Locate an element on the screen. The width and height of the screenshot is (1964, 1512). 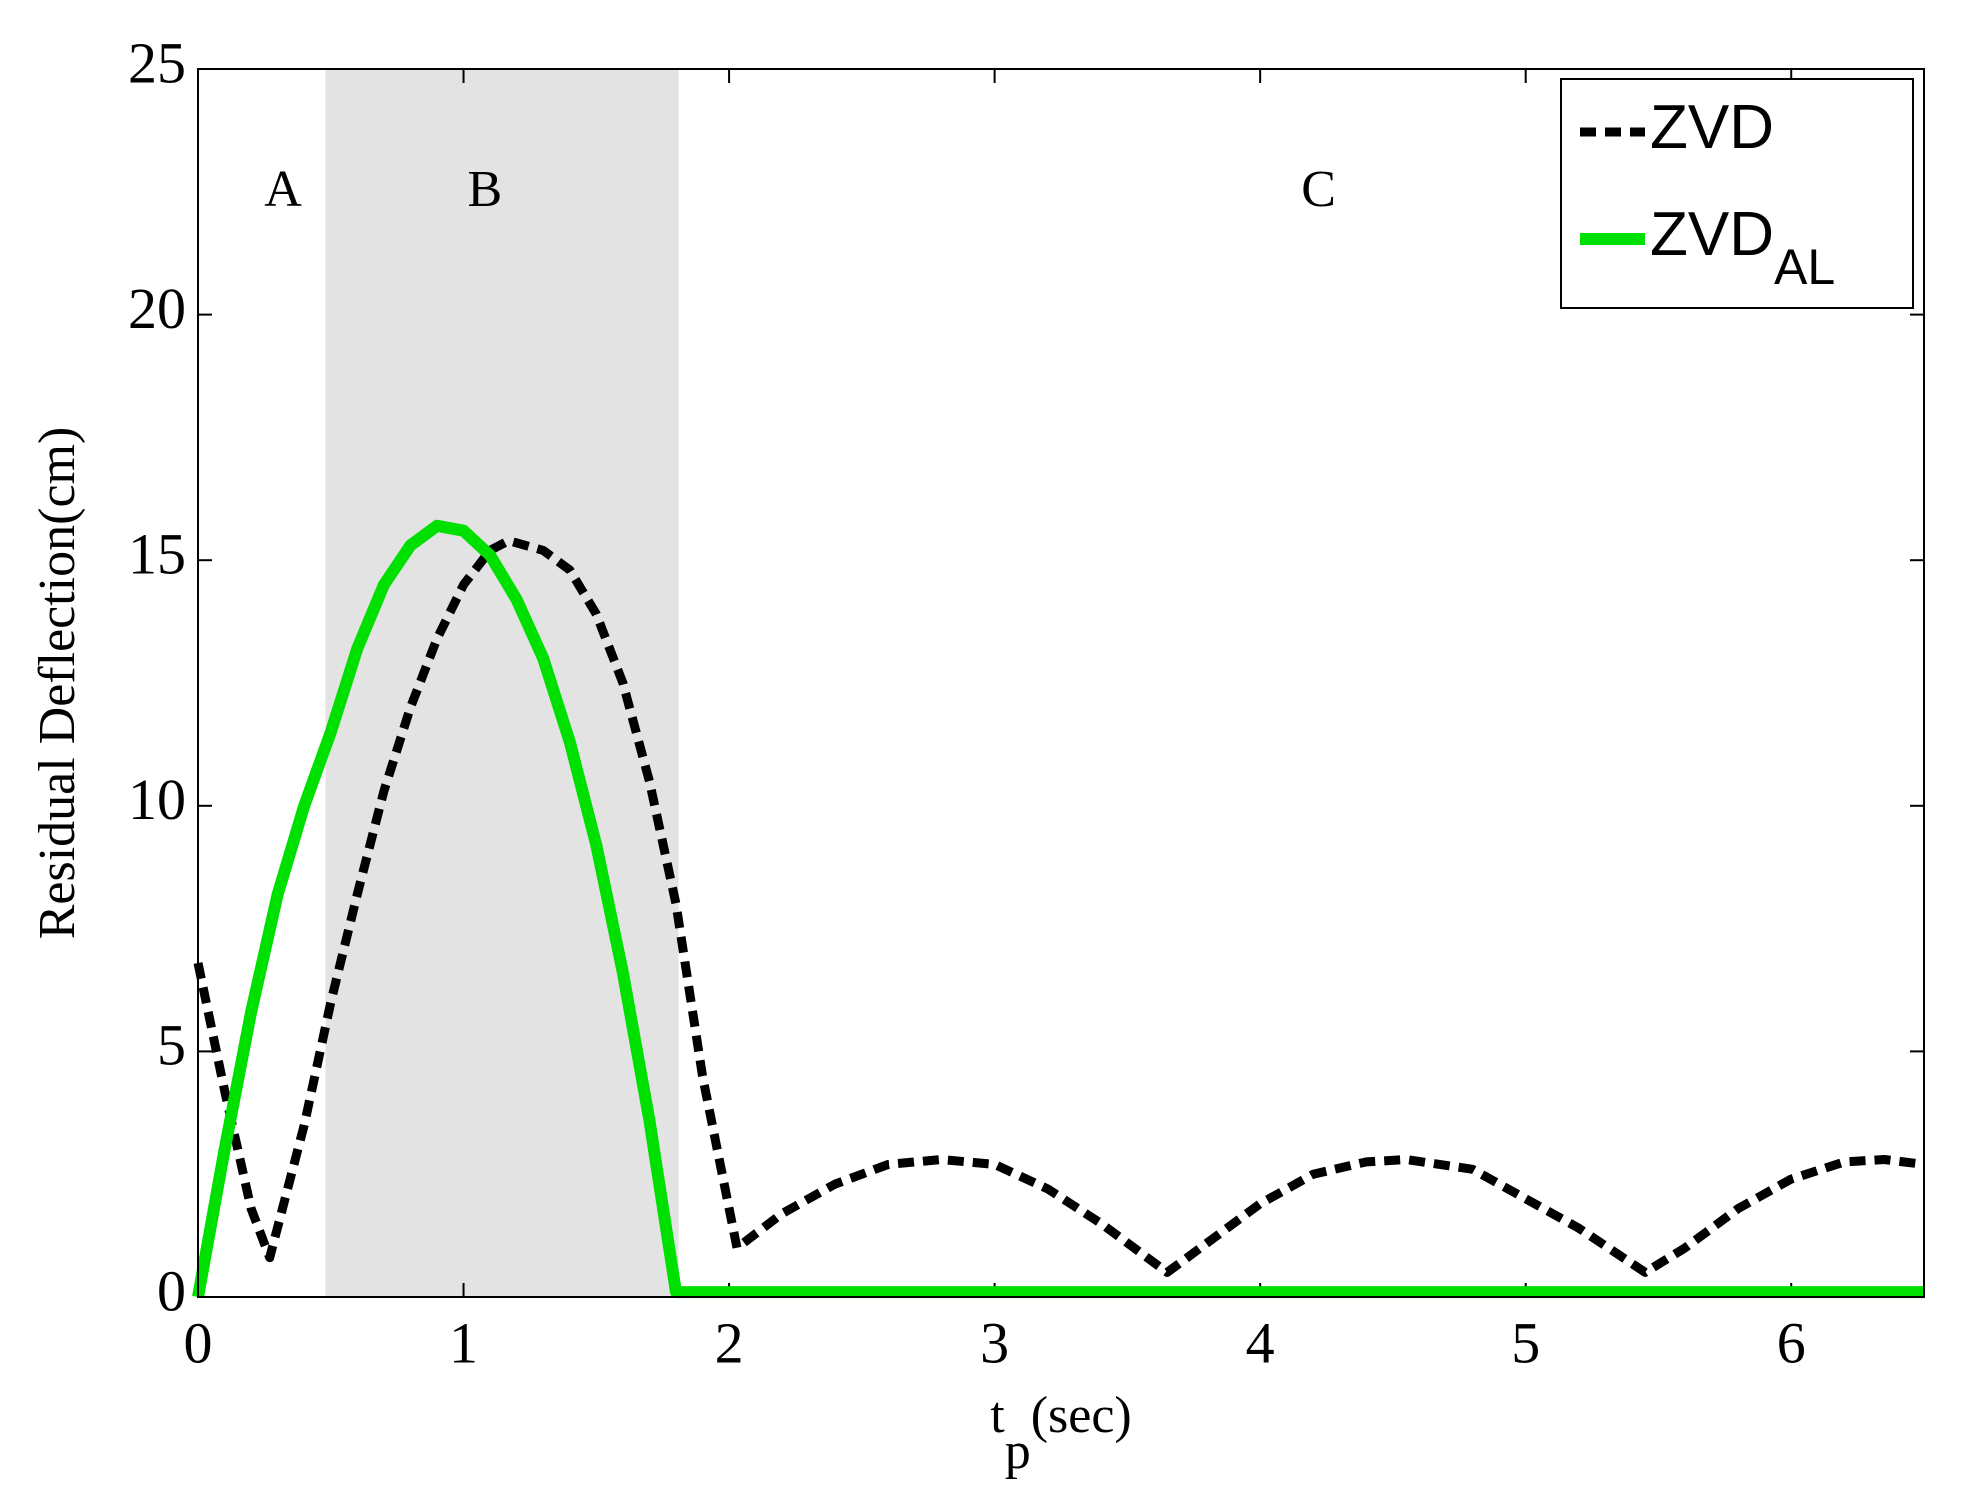
y-tick-label: 25 is located at coordinates (157, 62).